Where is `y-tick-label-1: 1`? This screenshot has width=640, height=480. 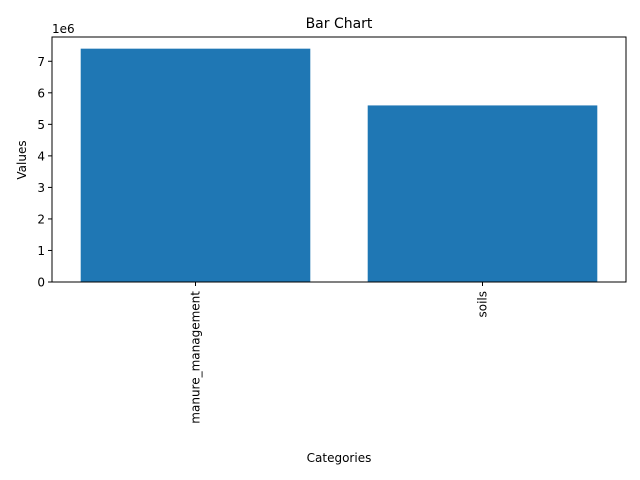 y-tick-label-1: 1 is located at coordinates (41, 251).